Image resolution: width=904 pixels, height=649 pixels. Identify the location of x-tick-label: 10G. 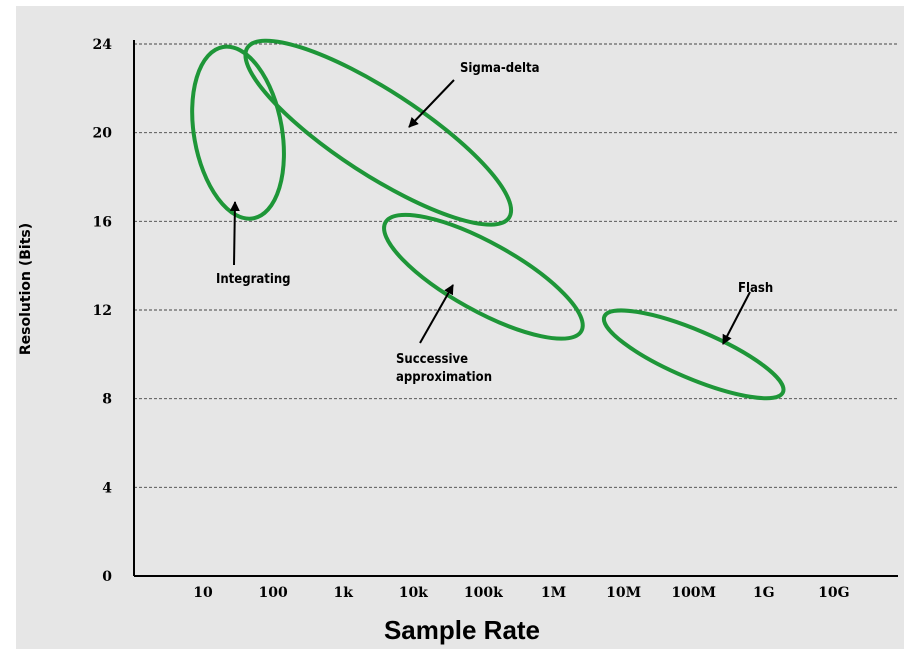
(833, 593).